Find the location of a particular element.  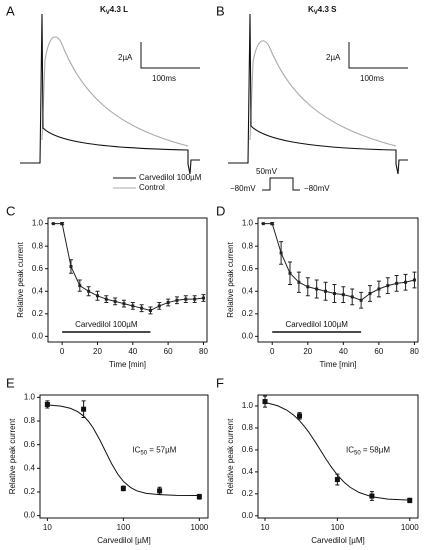

annotation: IC50 = 57µM is located at coordinates (154, 450).